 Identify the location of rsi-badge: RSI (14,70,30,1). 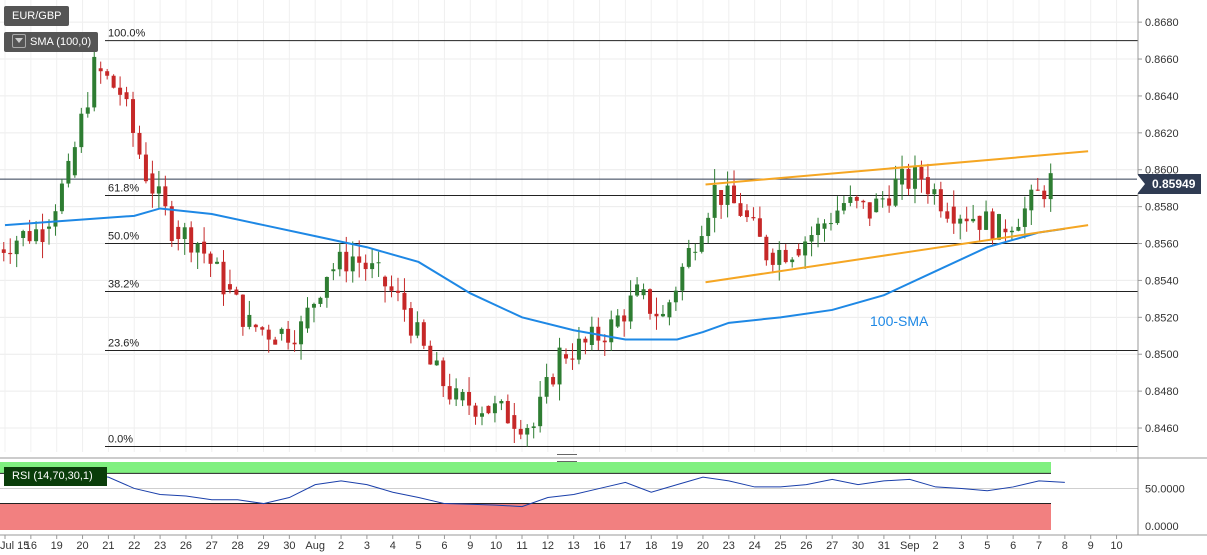
(55, 476).